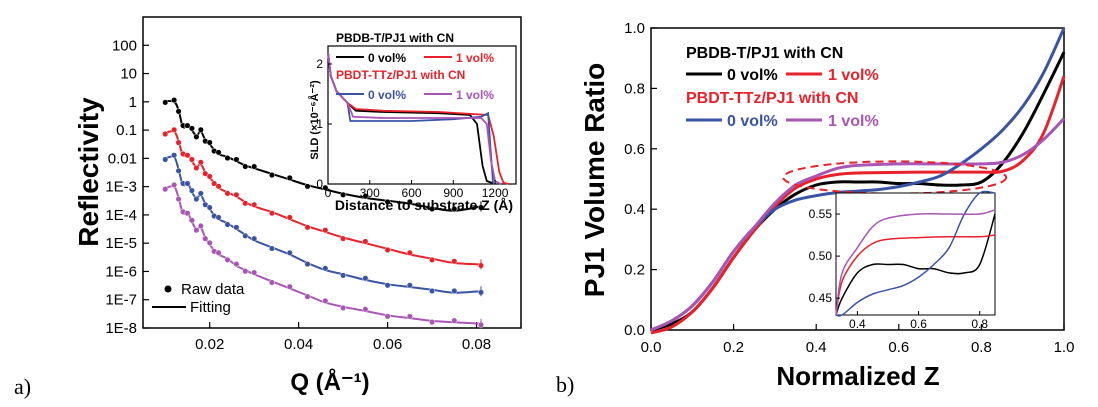 This screenshot has height=407, width=1098. Describe the element at coordinates (594, 180) in the screenshot. I see `chart-b-ylabel: PJ1 Volume Ratio` at that location.